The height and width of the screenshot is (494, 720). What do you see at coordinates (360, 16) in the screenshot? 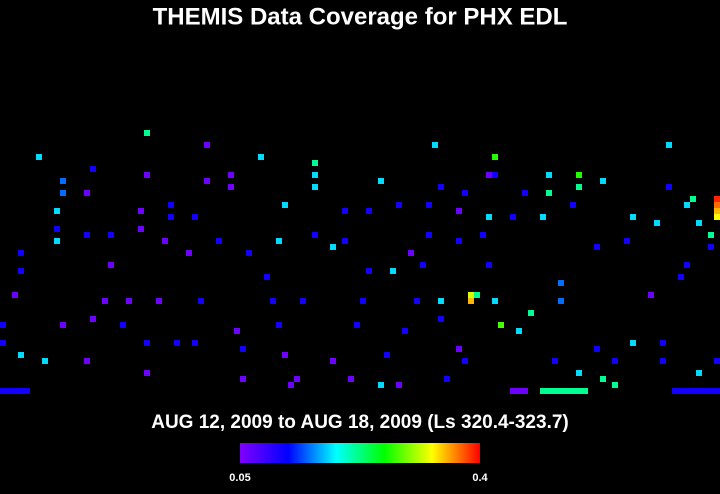
I see `chart-title: THEMIS Data Coverage for PHX EDL` at bounding box center [360, 16].